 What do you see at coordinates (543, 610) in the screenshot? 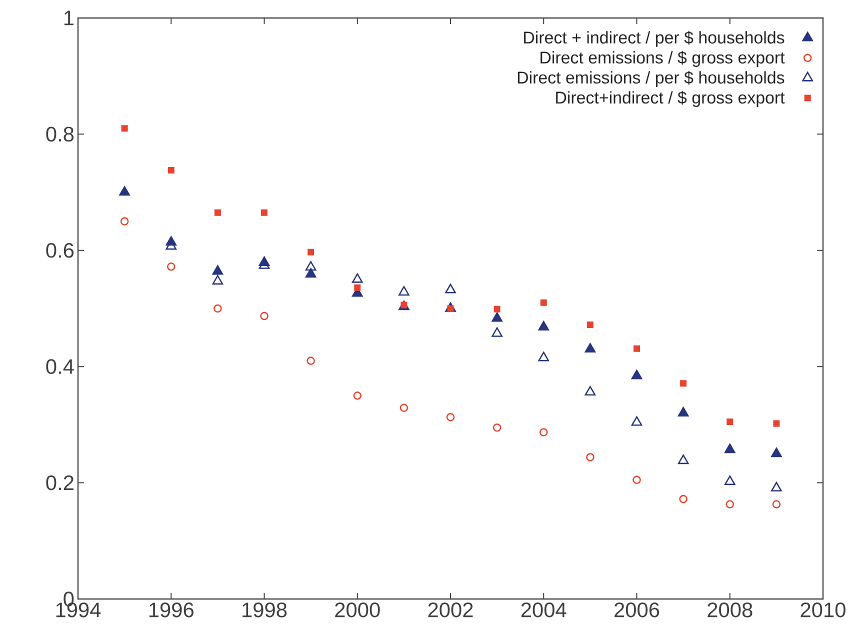
I see `x-tick-label: 2004` at bounding box center [543, 610].